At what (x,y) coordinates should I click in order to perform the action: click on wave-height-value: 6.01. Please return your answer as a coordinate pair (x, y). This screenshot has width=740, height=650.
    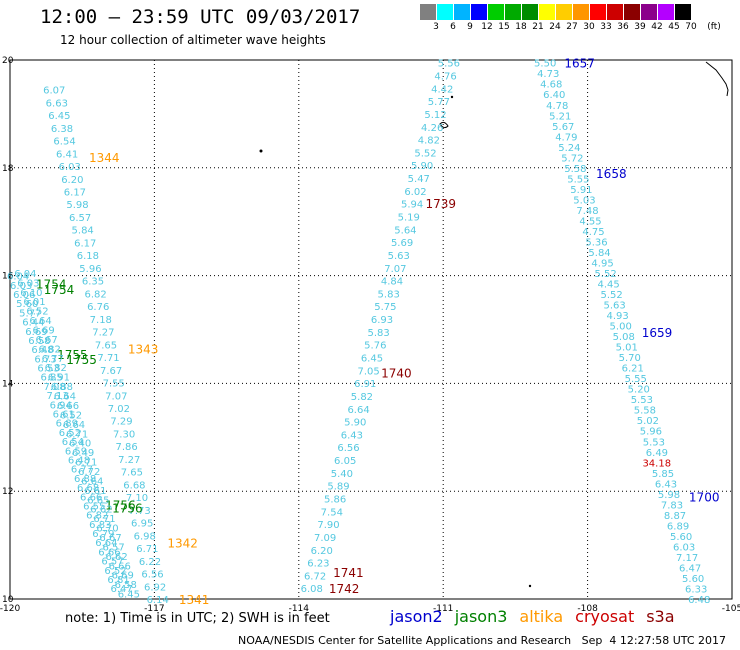
    Looking at the image, I should click on (34, 302).